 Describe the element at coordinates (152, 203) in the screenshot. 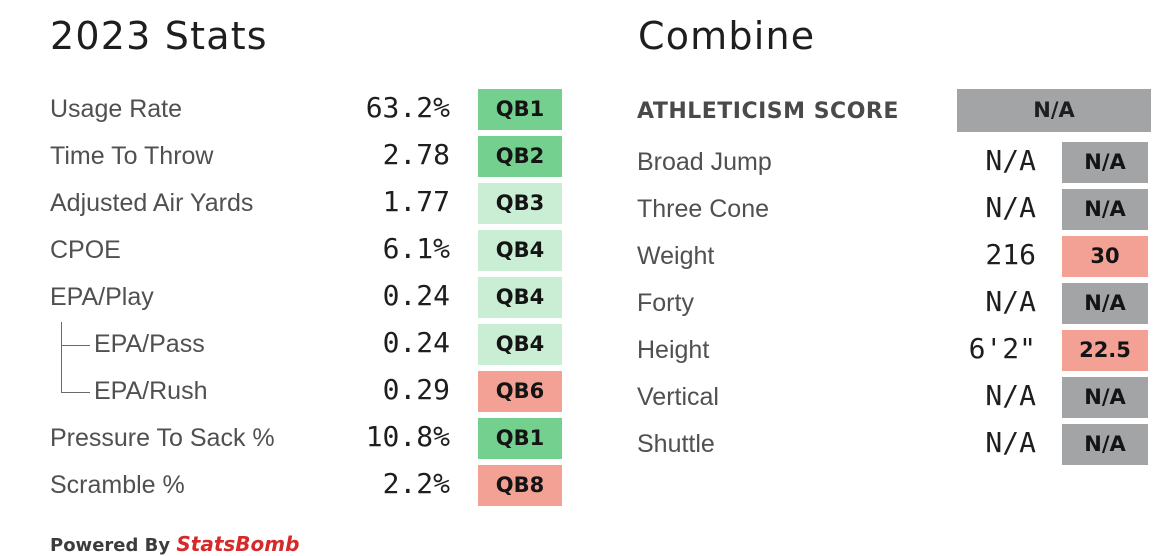

I see `stat-label: Adjusted Air Yards` at that location.